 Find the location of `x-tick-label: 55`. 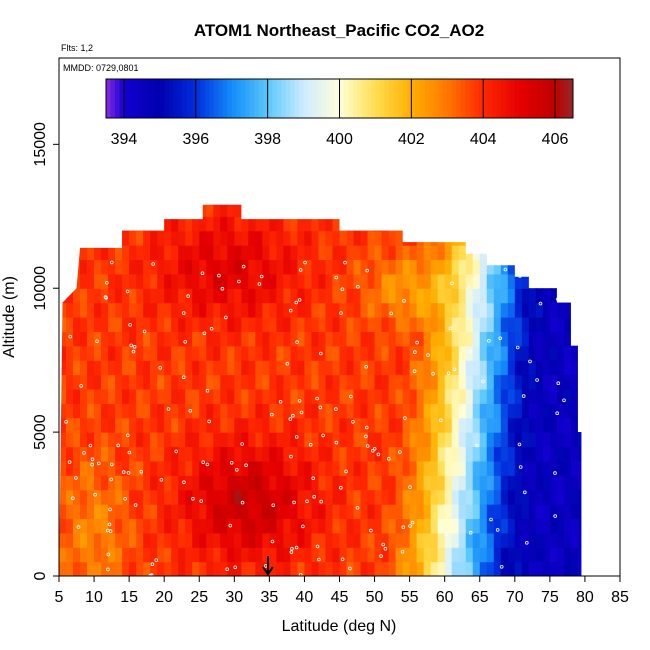

x-tick-label: 55 is located at coordinates (410, 597).